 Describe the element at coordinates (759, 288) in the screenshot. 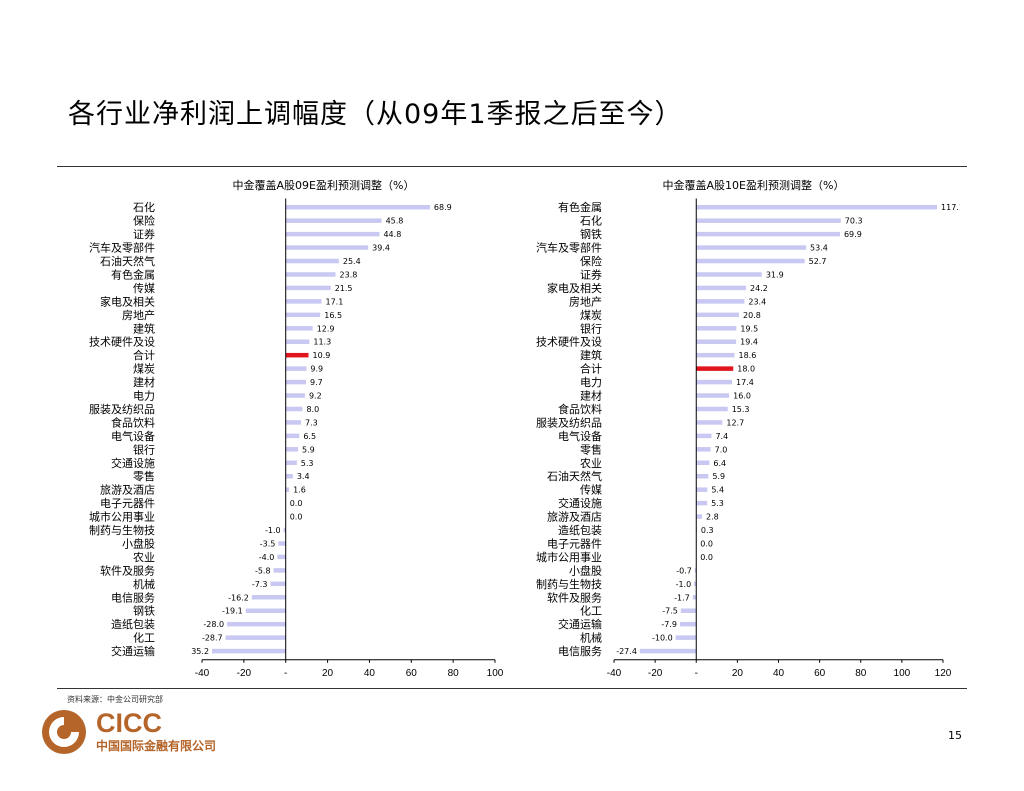

I see `value-label: 24.2` at that location.